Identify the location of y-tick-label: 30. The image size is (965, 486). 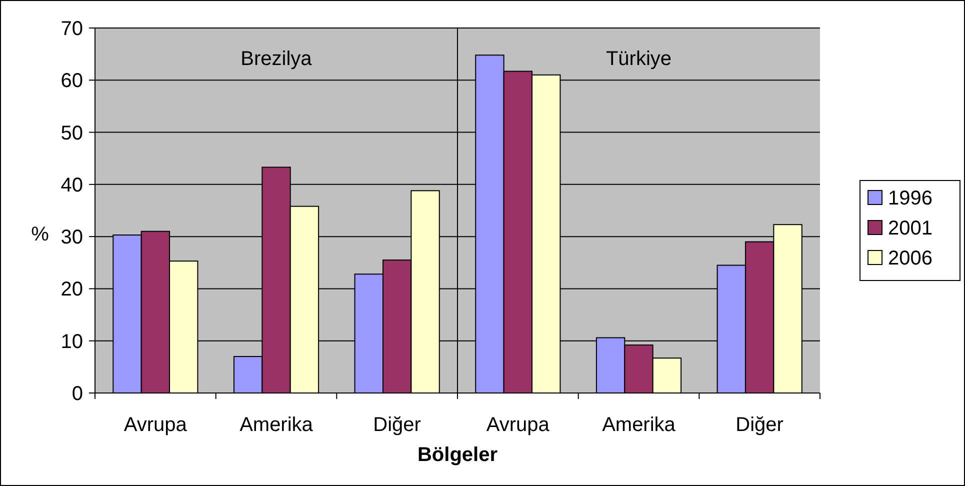
(71, 237).